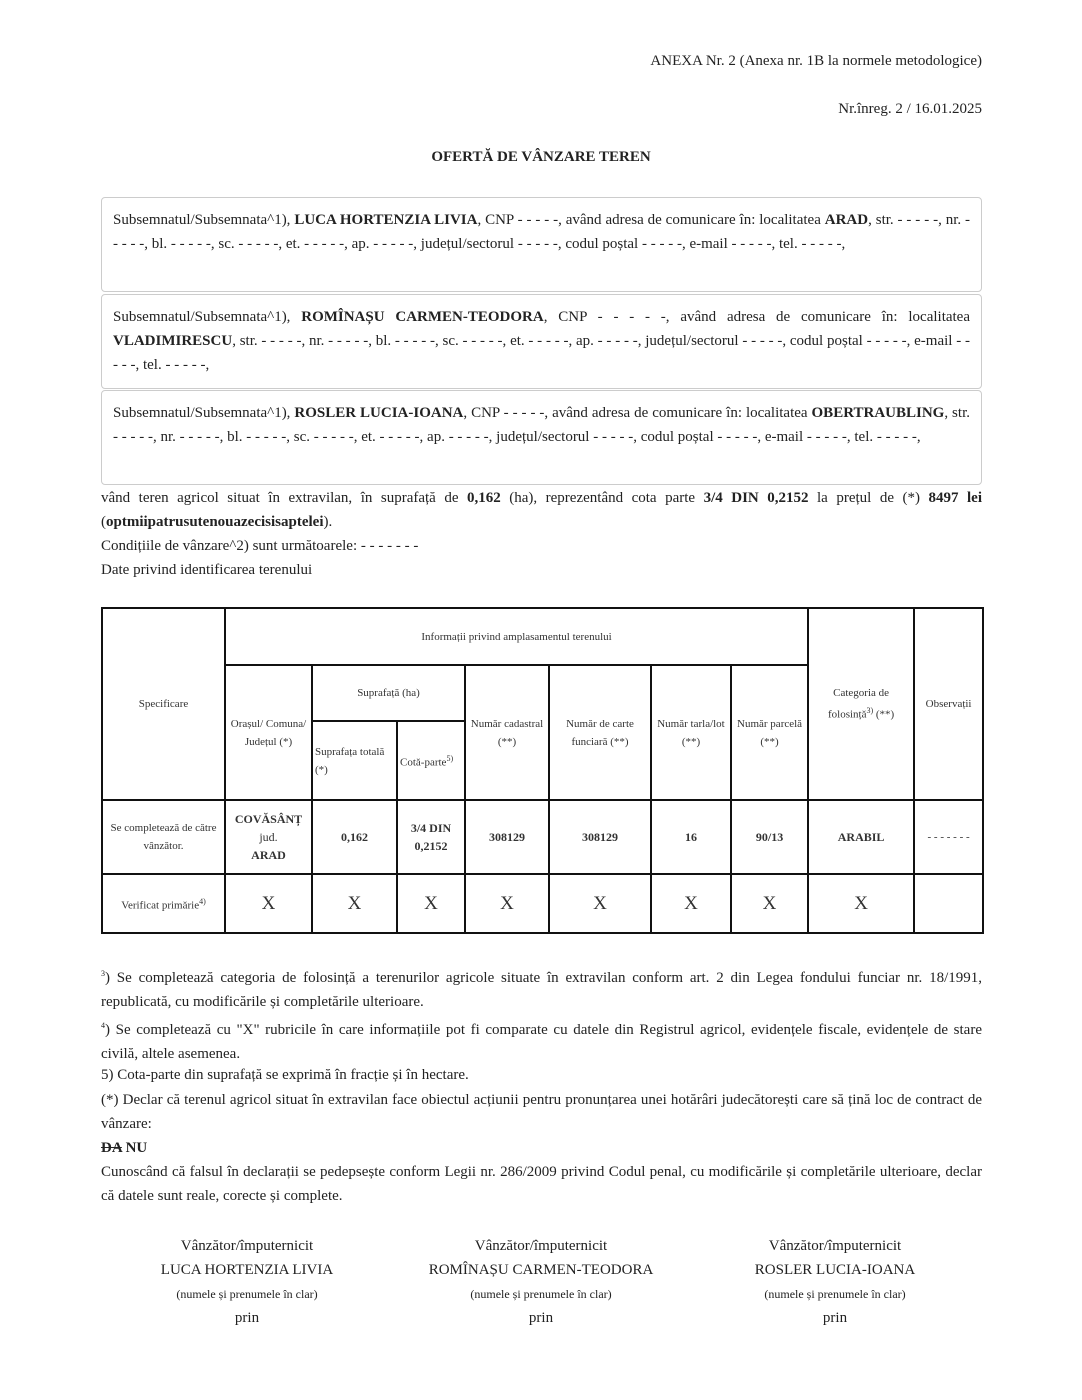 The height and width of the screenshot is (1400, 1082). Describe the element at coordinates (247, 1270) in the screenshot. I see `name: LUCA HORTENZIA LIVIA` at that location.